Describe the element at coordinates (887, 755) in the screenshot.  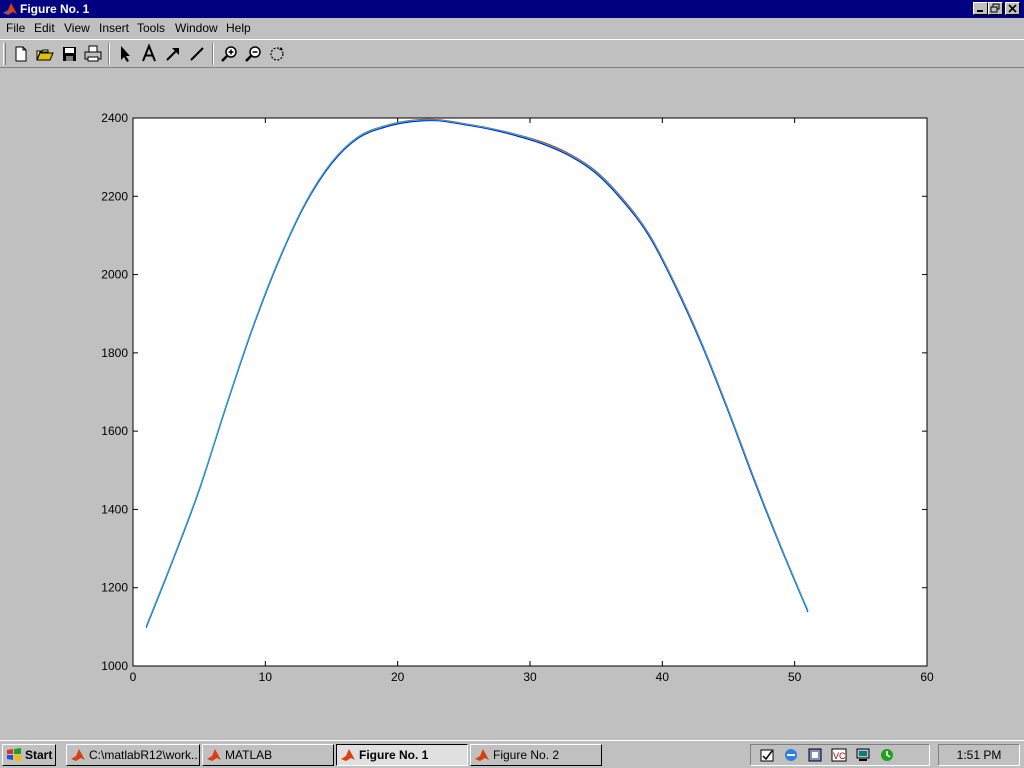
I see `scheduler-icon` at that location.